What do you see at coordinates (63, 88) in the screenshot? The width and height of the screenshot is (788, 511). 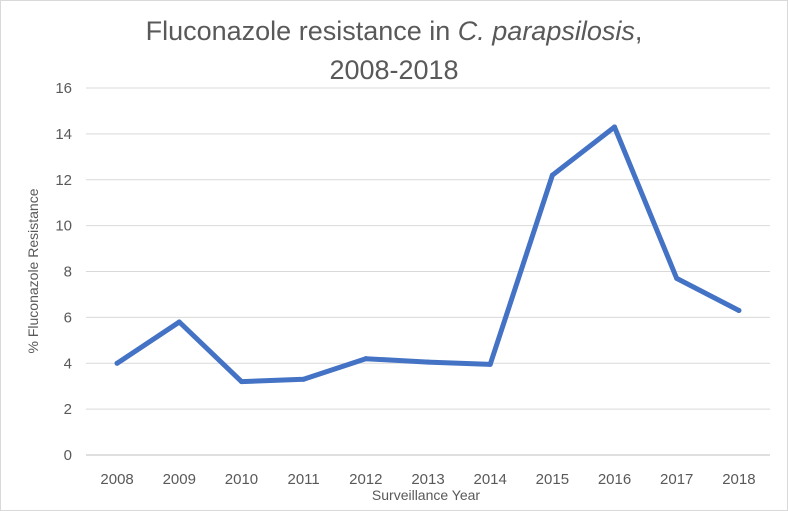 I see `y-tick-label: 16` at bounding box center [63, 88].